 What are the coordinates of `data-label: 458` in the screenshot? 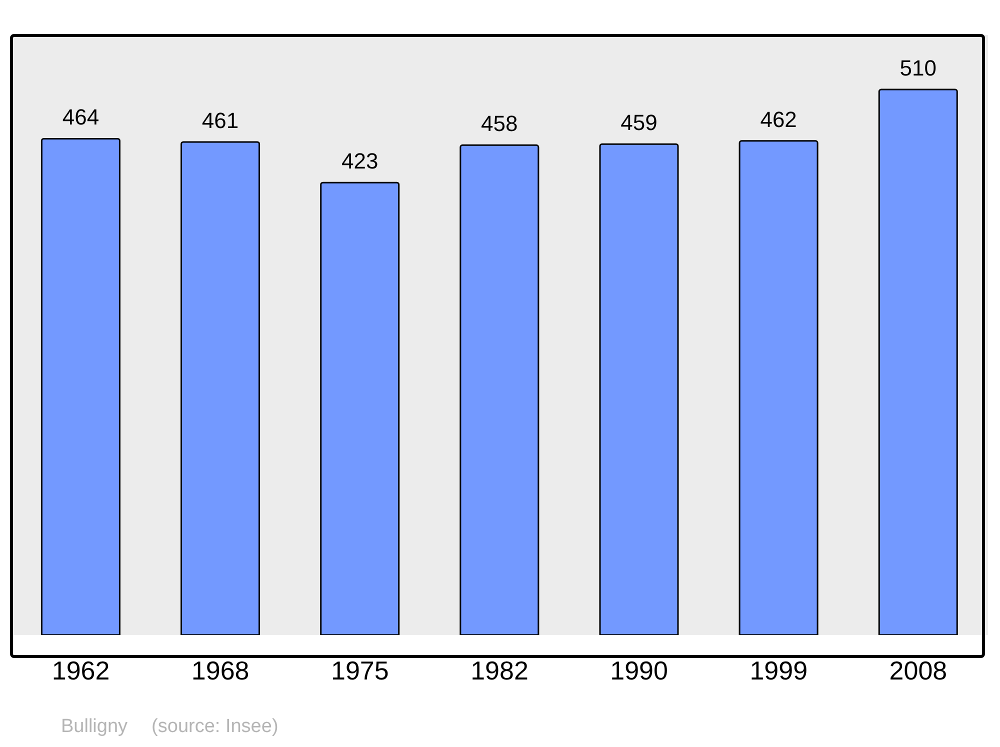 It's located at (499, 123).